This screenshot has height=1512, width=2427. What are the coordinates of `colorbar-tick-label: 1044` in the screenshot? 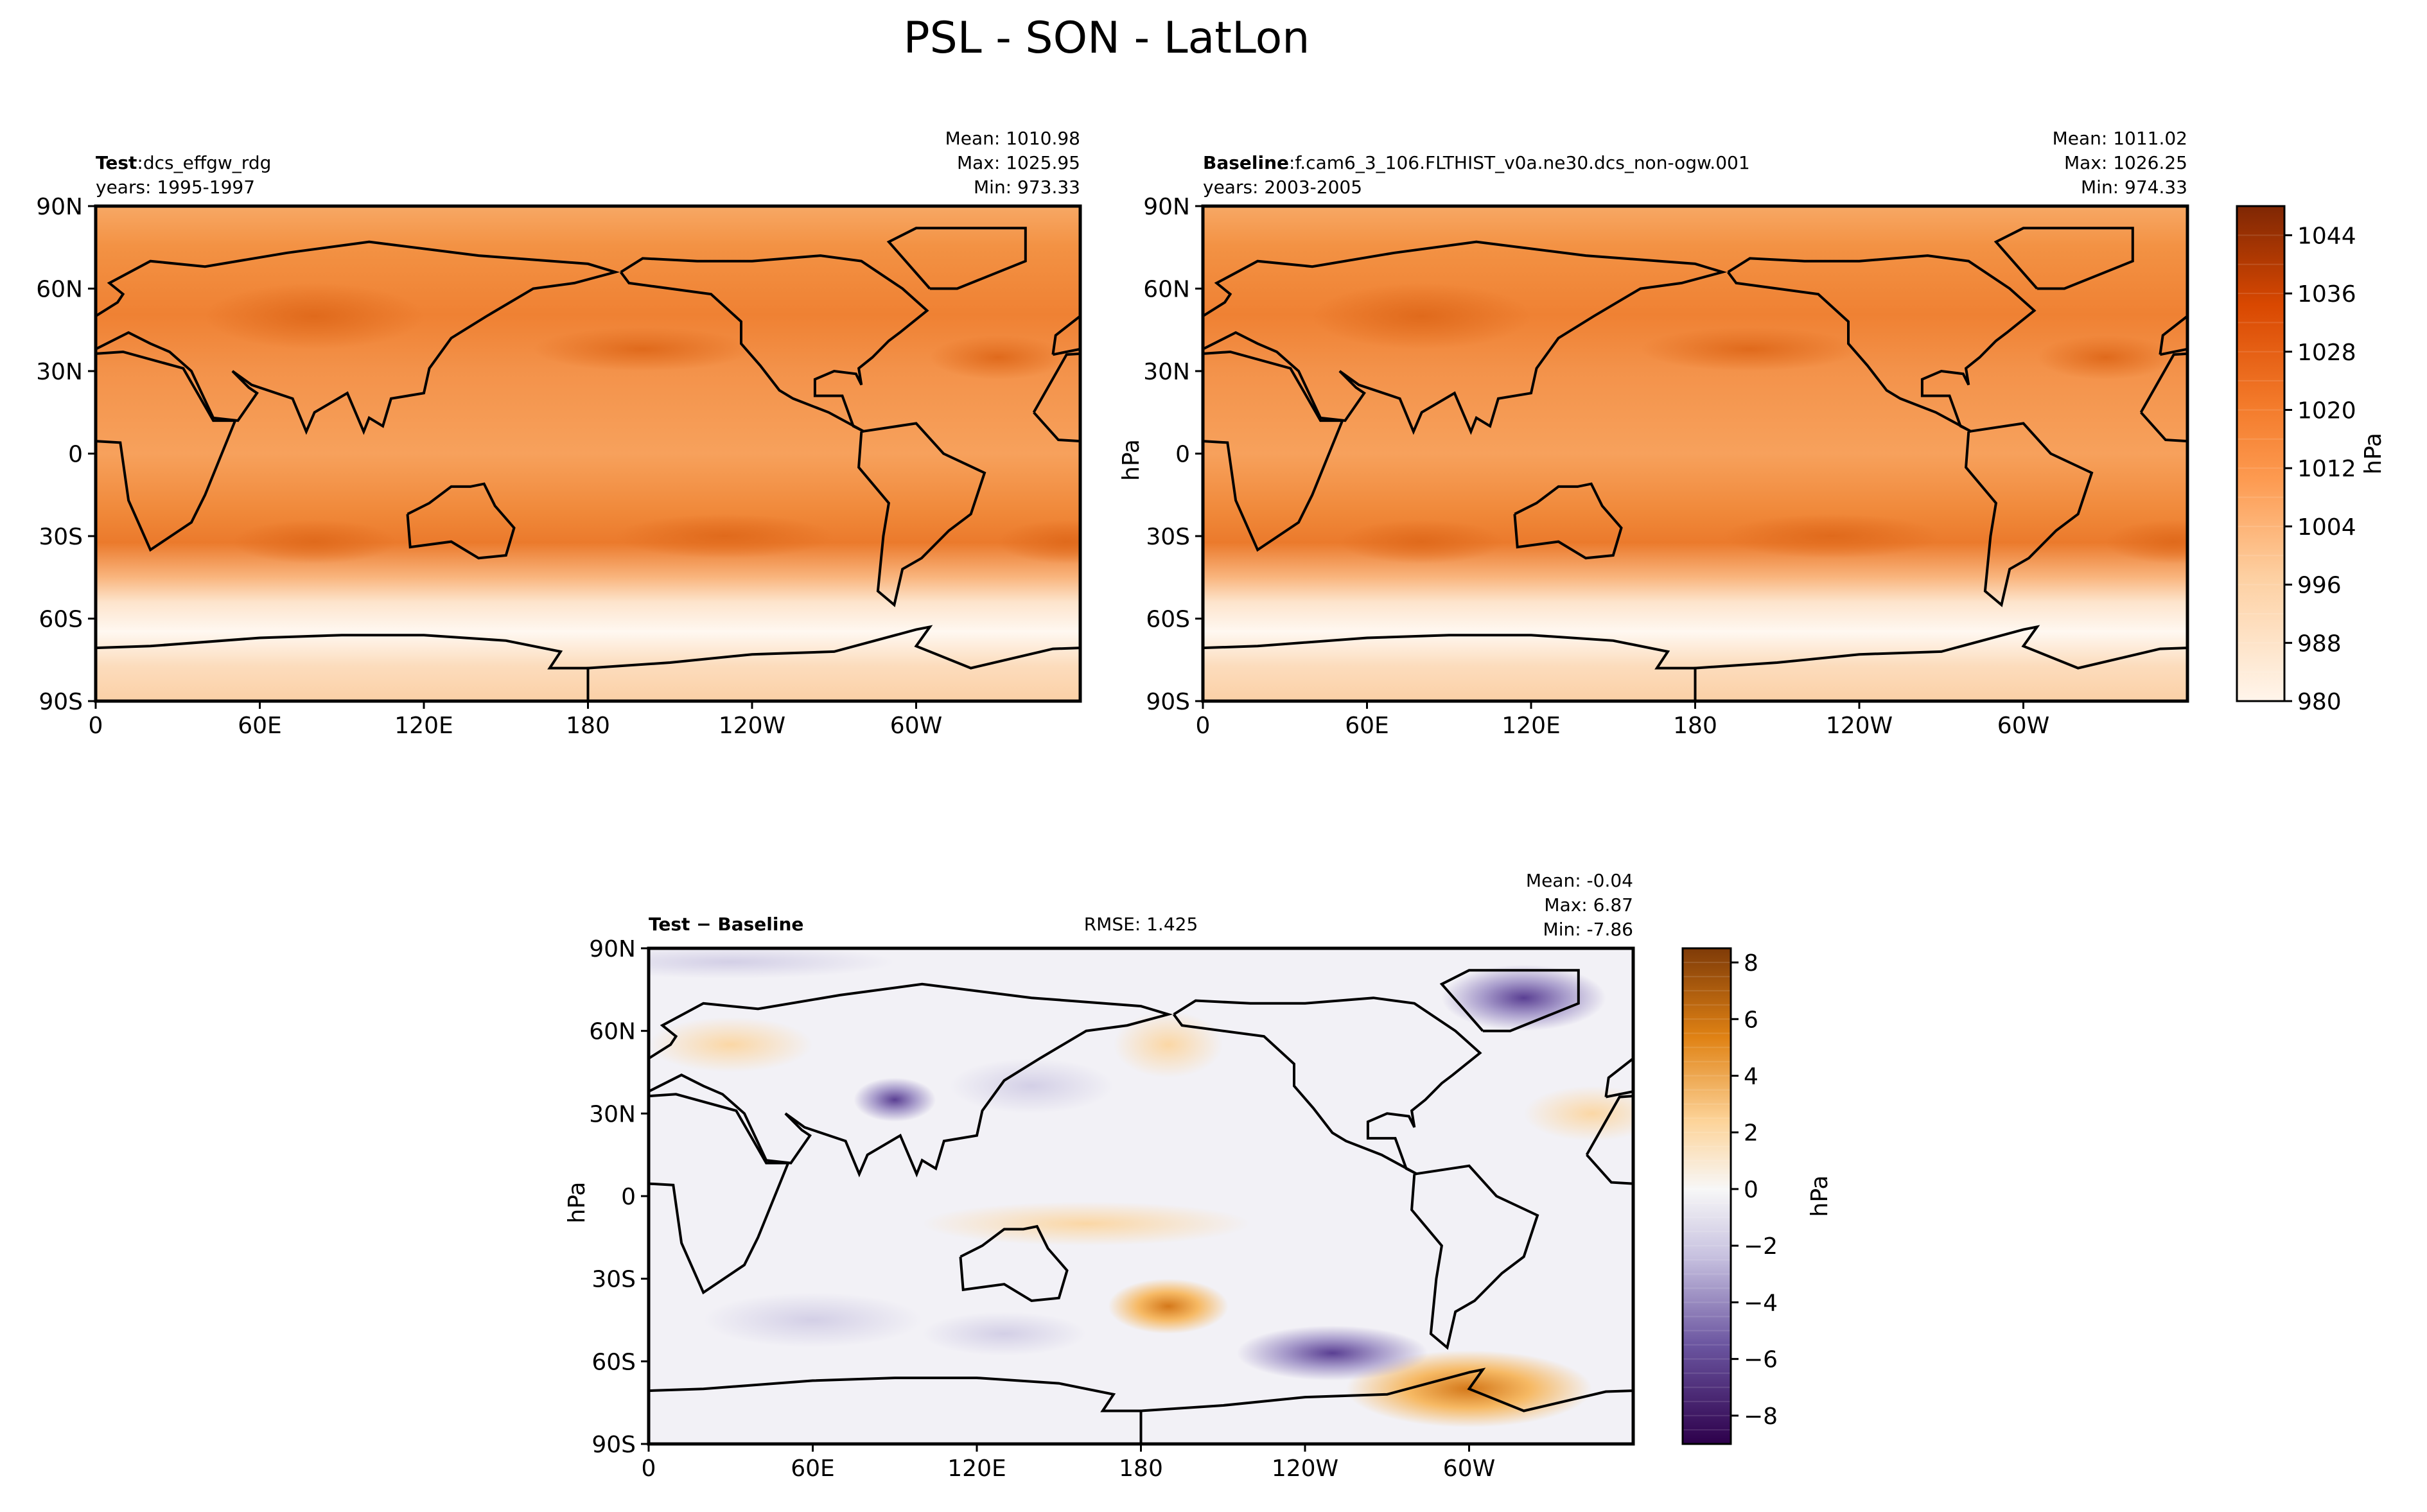 It's located at (2326, 236).